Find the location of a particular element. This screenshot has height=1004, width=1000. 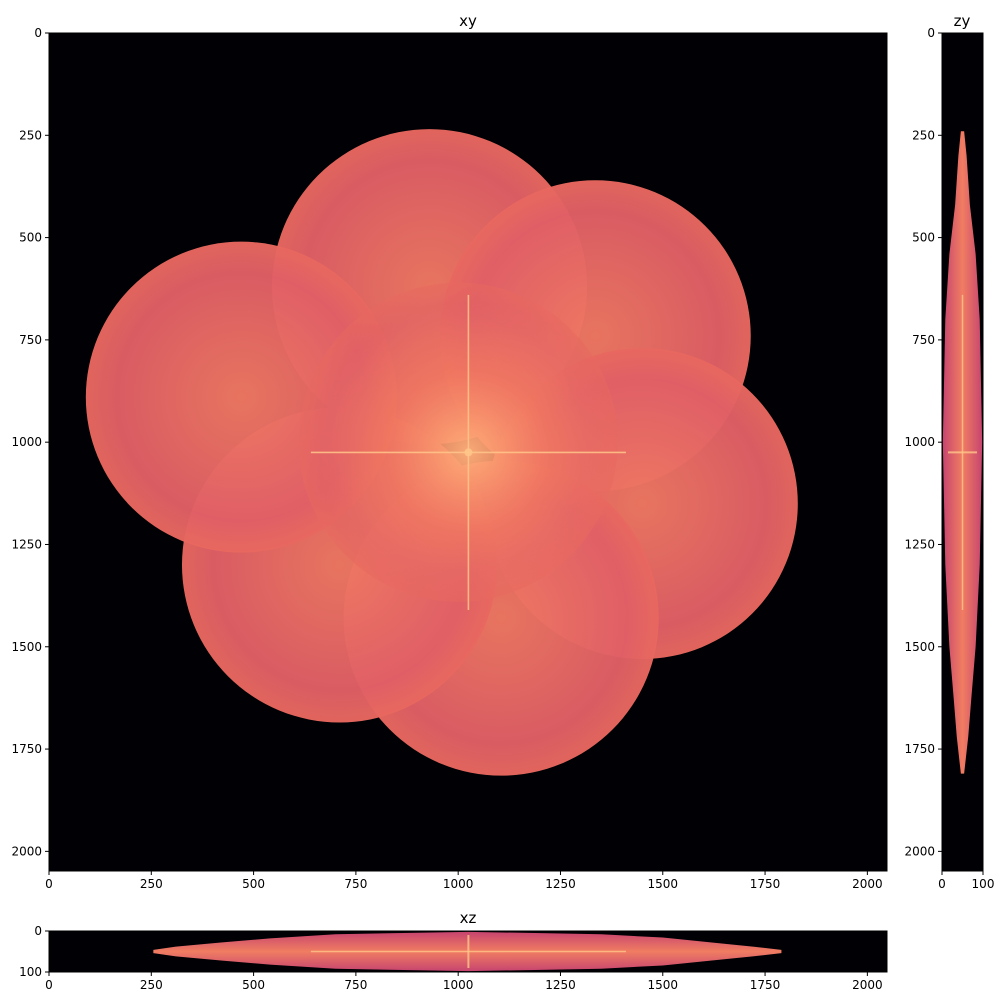

xz-profile-layer is located at coordinates (467, 951).